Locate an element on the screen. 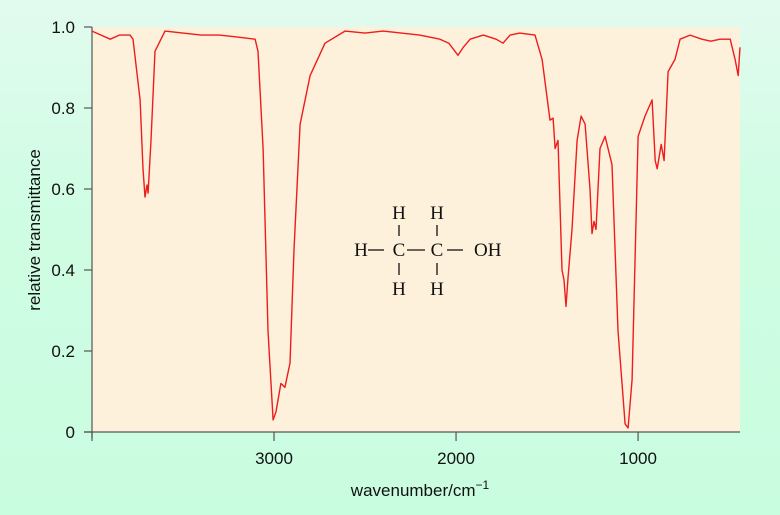  atom-c-2: C is located at coordinates (437, 250).